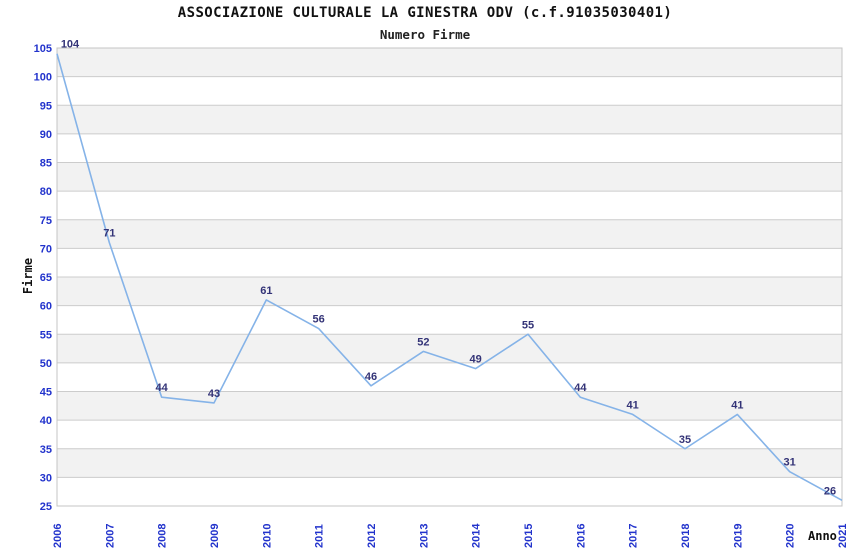 The image size is (850, 550). What do you see at coordinates (320, 536) in the screenshot?
I see `x-tick-label: 2011` at bounding box center [320, 536].